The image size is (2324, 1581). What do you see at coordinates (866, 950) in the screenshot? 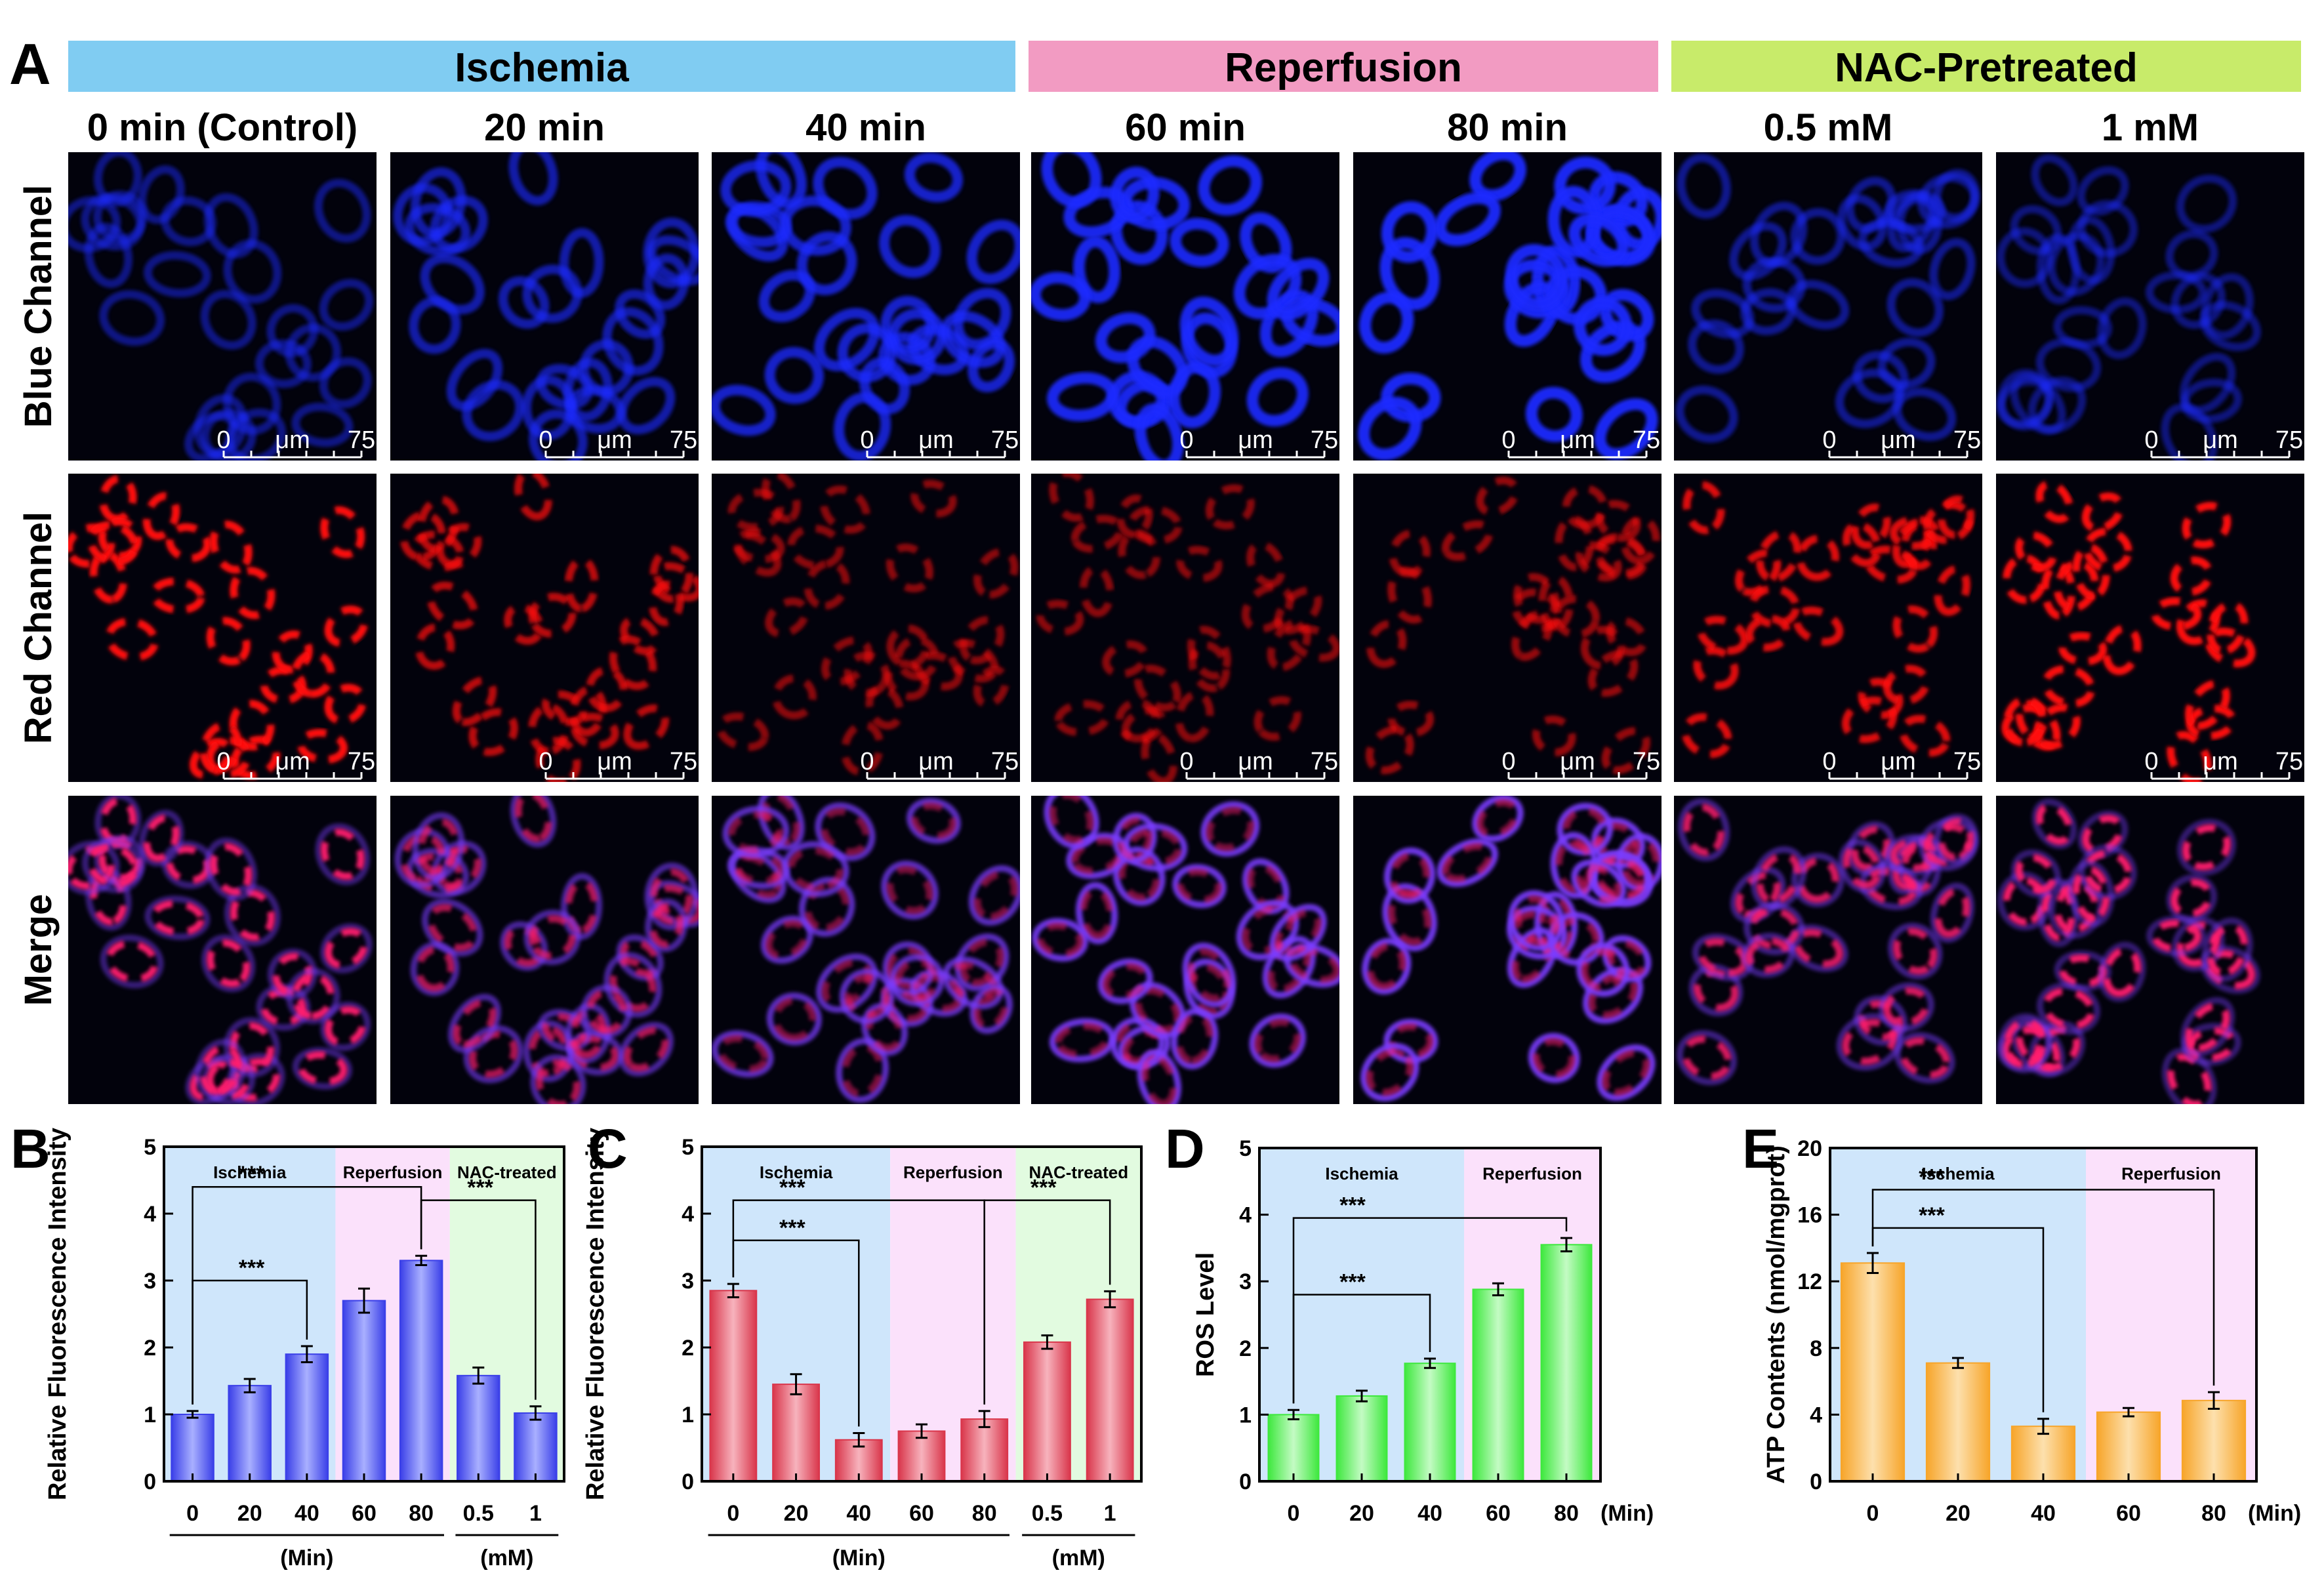
I see `micrograph` at bounding box center [866, 950].